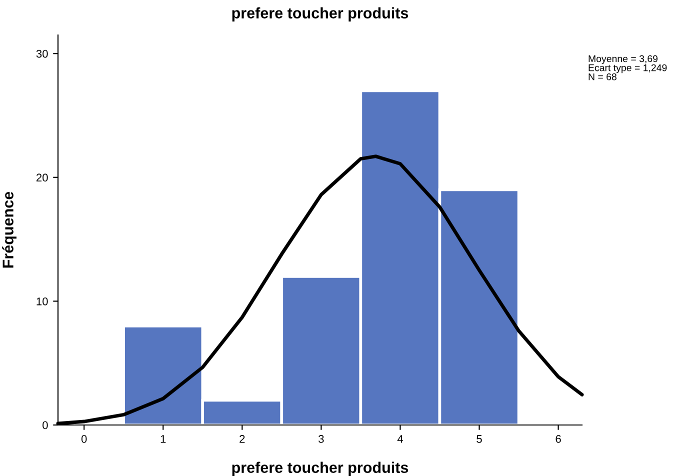 This screenshot has height=476, width=676. I want to click on y-axis-title: Fréquence, so click(9, 230).